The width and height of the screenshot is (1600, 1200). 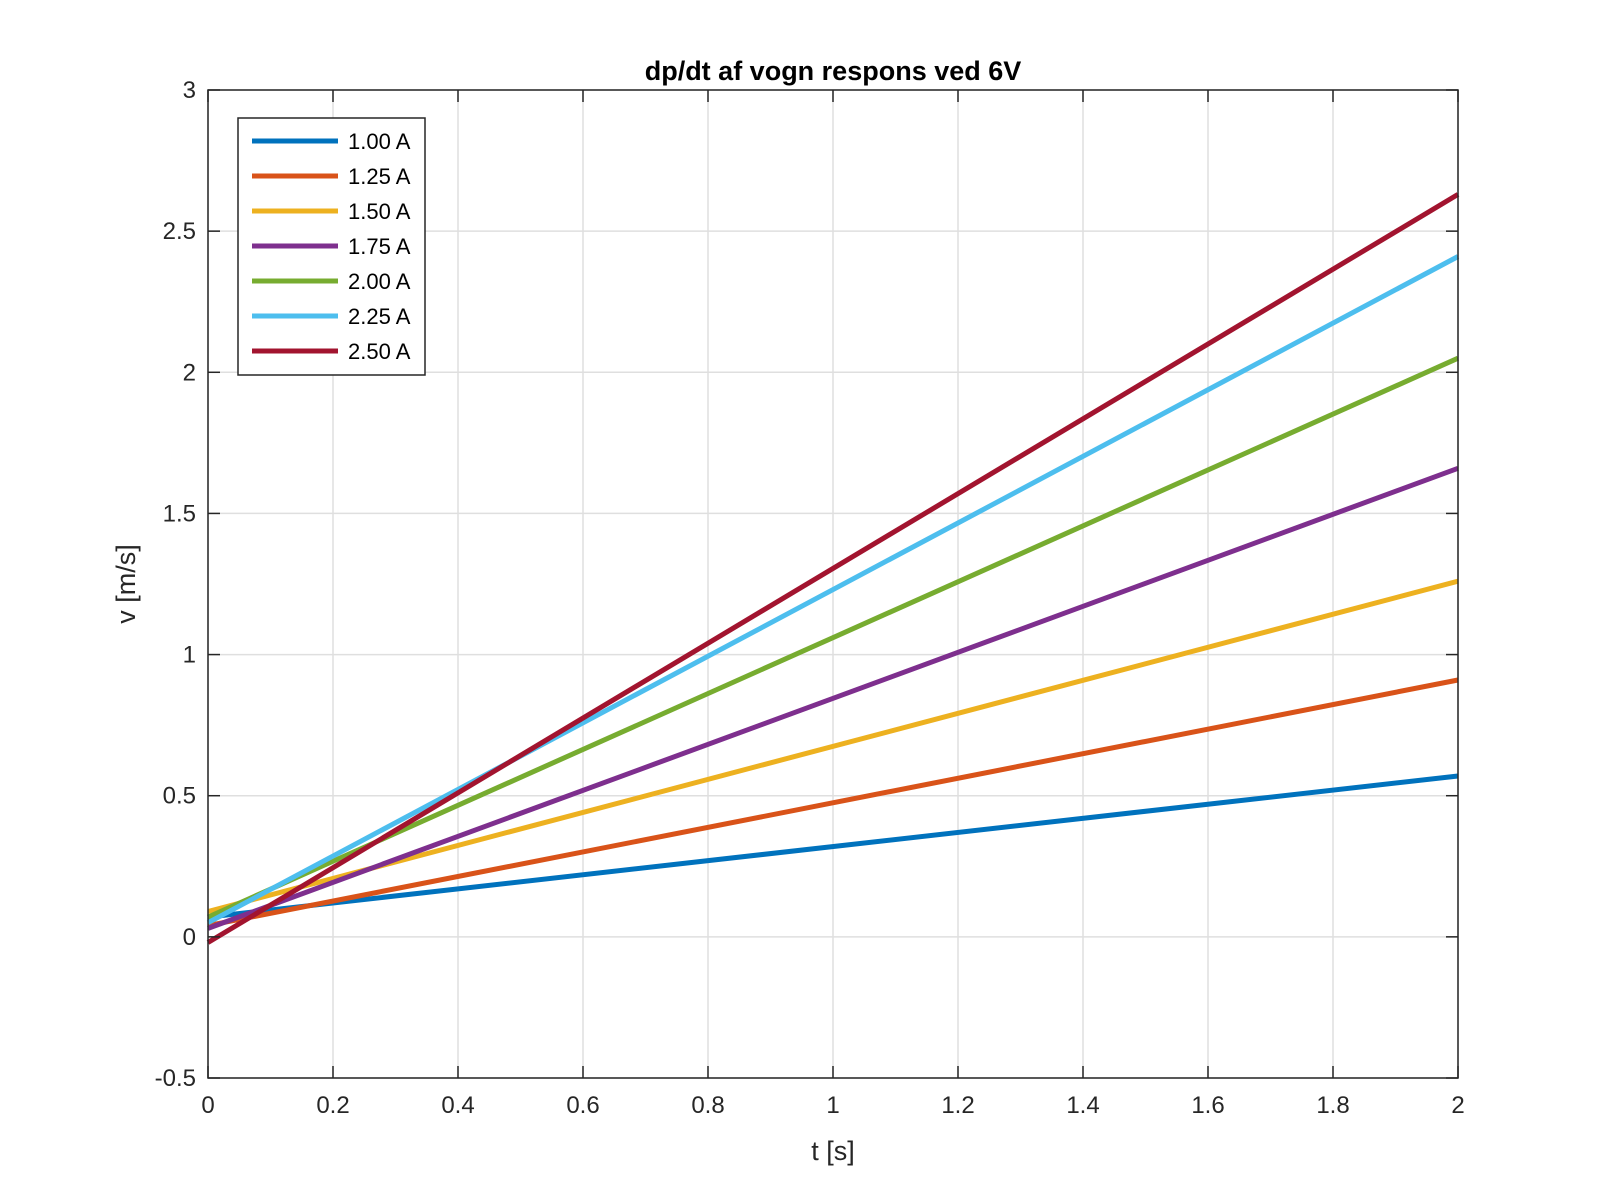 I want to click on x-tick-label: 0.4, so click(x=457, y=1105).